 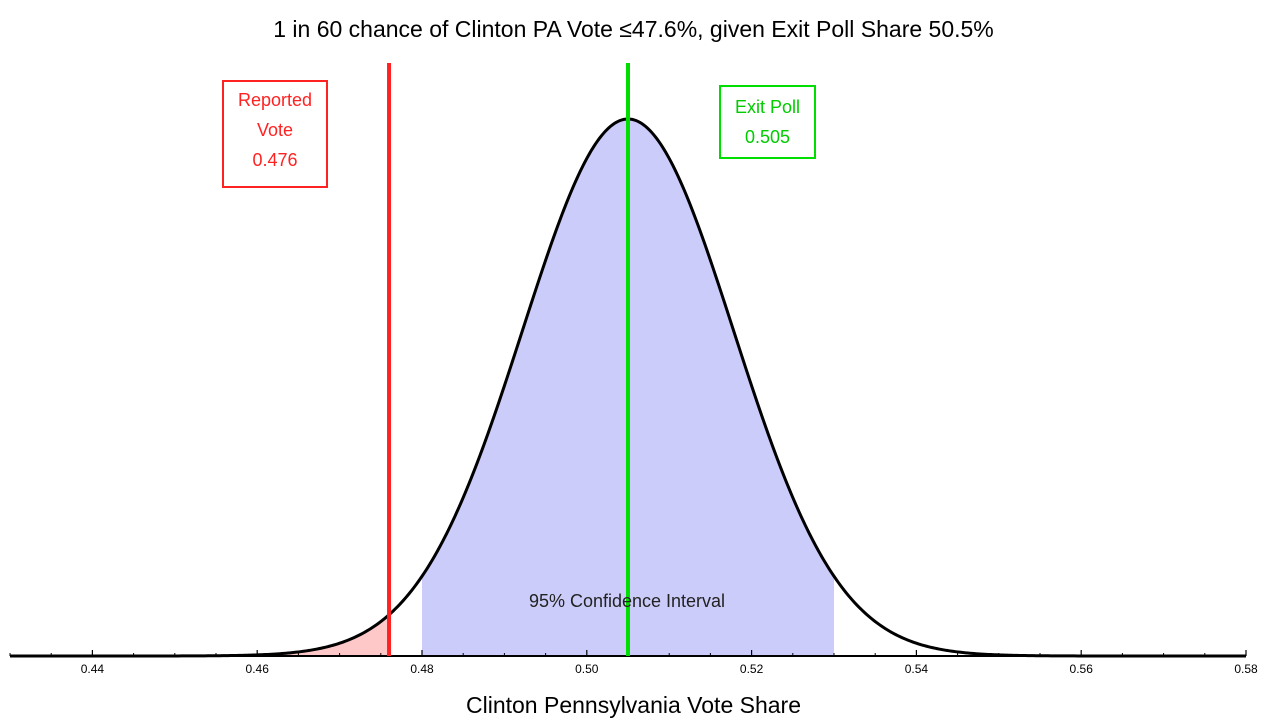 I want to click on x-tick-label: 0.46, so click(x=258, y=669).